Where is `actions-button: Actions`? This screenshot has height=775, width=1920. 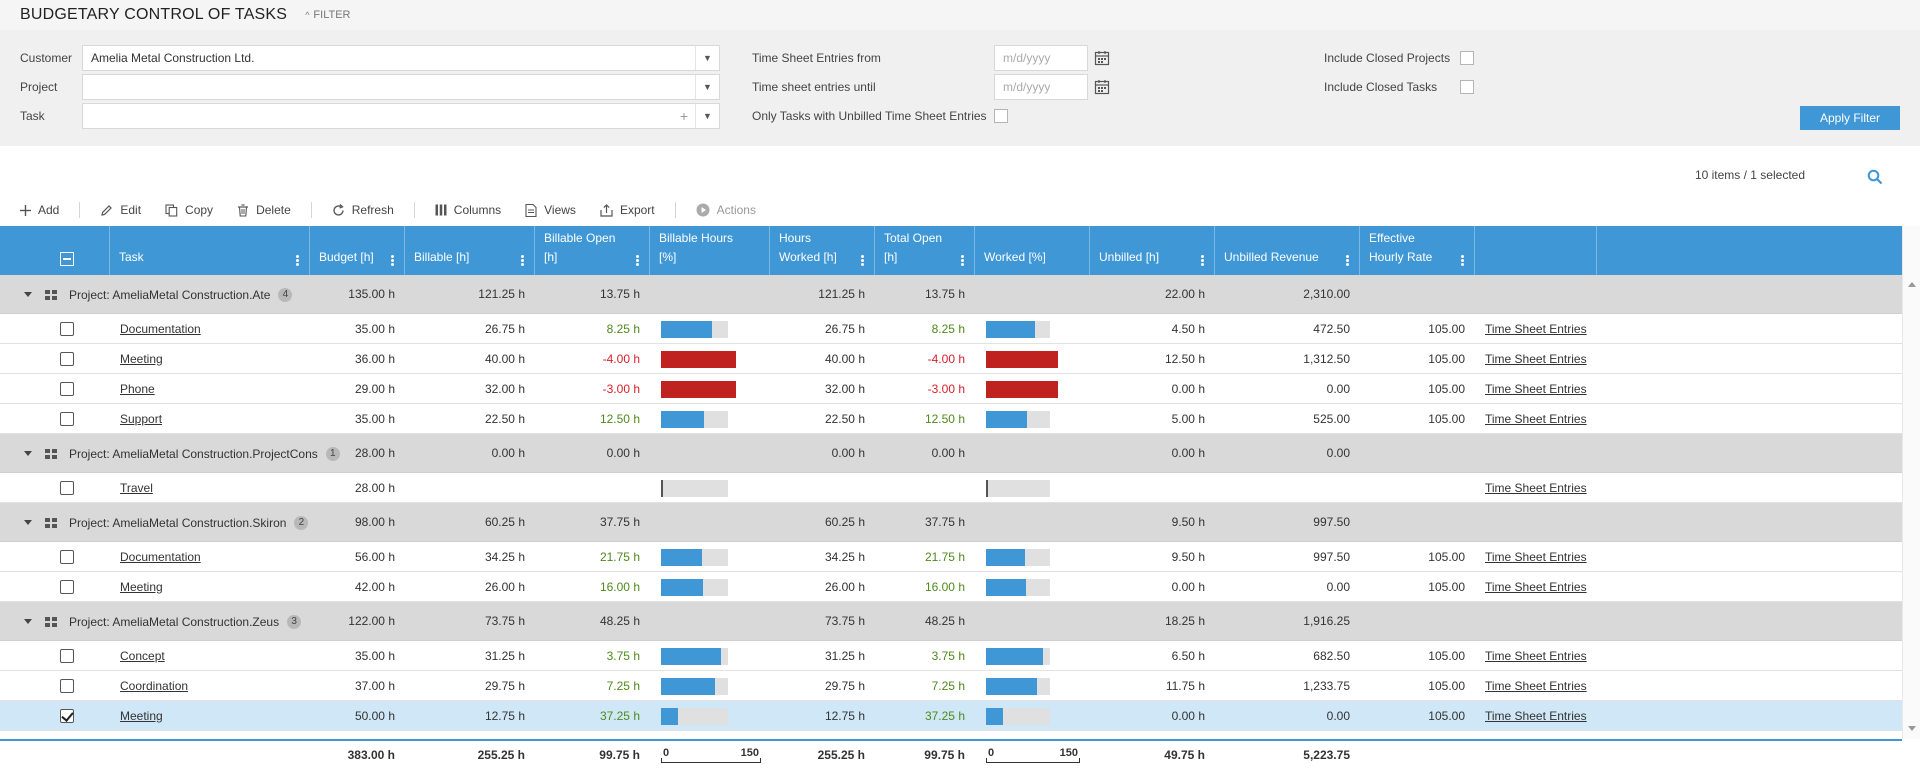
actions-button: Actions is located at coordinates (726, 210).